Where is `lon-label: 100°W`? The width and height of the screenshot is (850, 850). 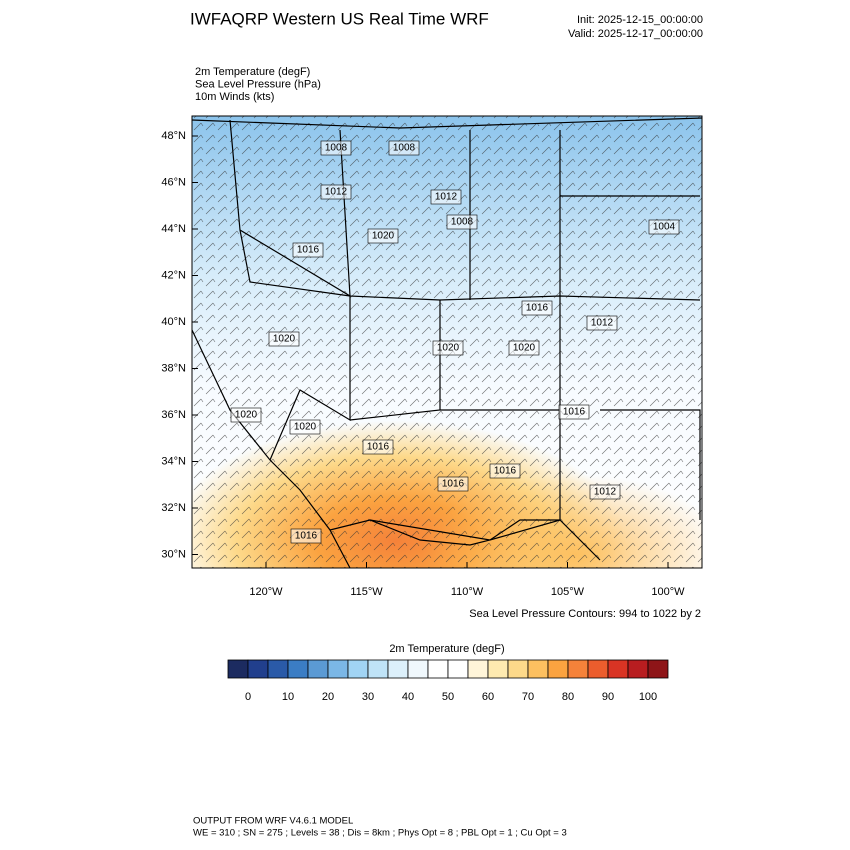
lon-label: 100°W is located at coordinates (668, 592).